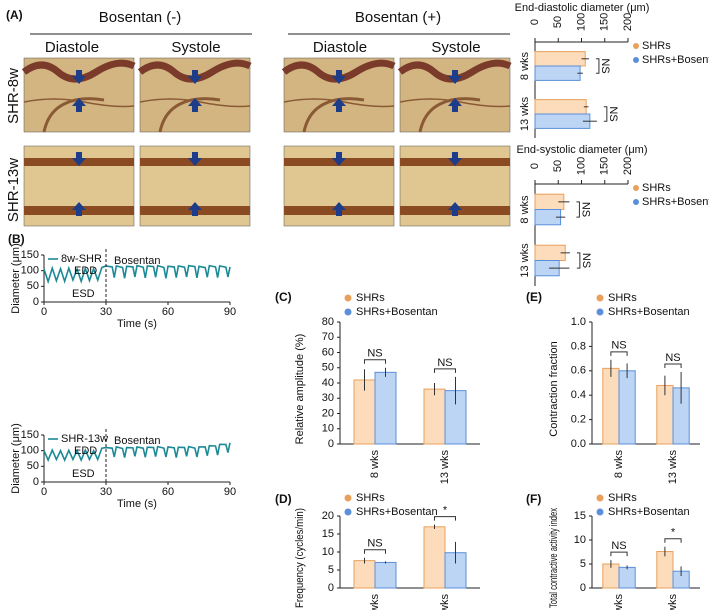 This screenshot has height=610, width=709. I want to click on x-tick-label: 0, so click(44, 312).